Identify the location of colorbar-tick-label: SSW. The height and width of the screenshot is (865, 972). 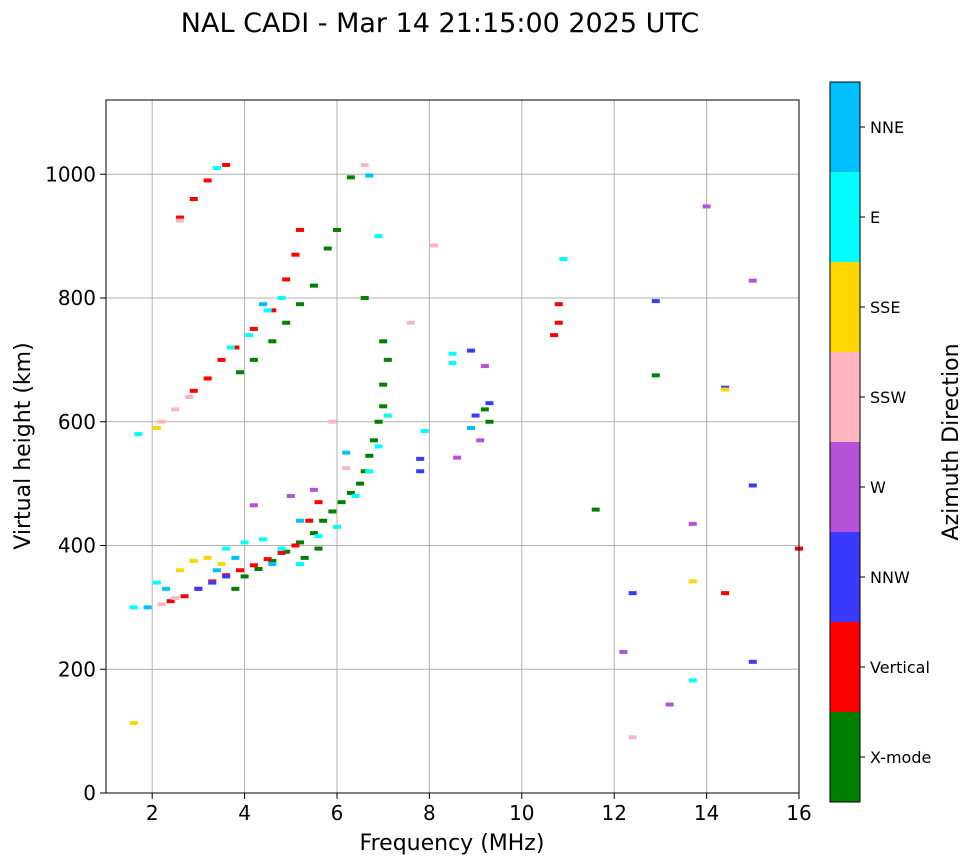
(888, 397).